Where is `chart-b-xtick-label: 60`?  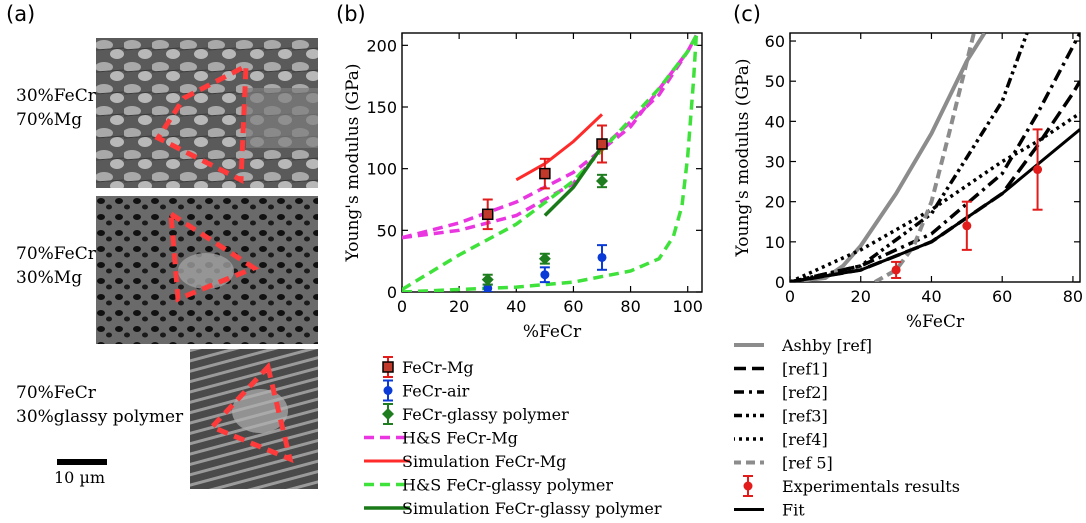
chart-b-xtick-label: 60 is located at coordinates (573, 306).